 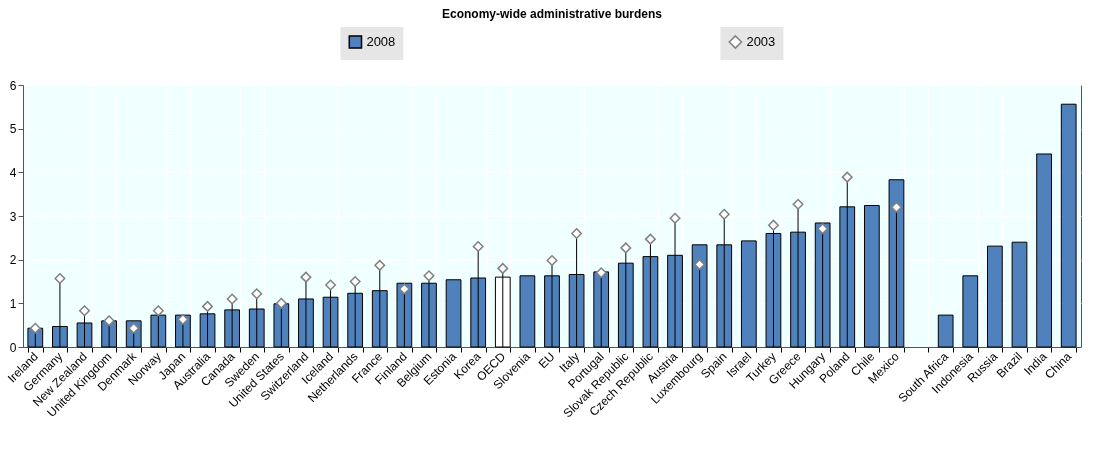 I want to click on y-tick-label: 1, so click(x=13, y=303).